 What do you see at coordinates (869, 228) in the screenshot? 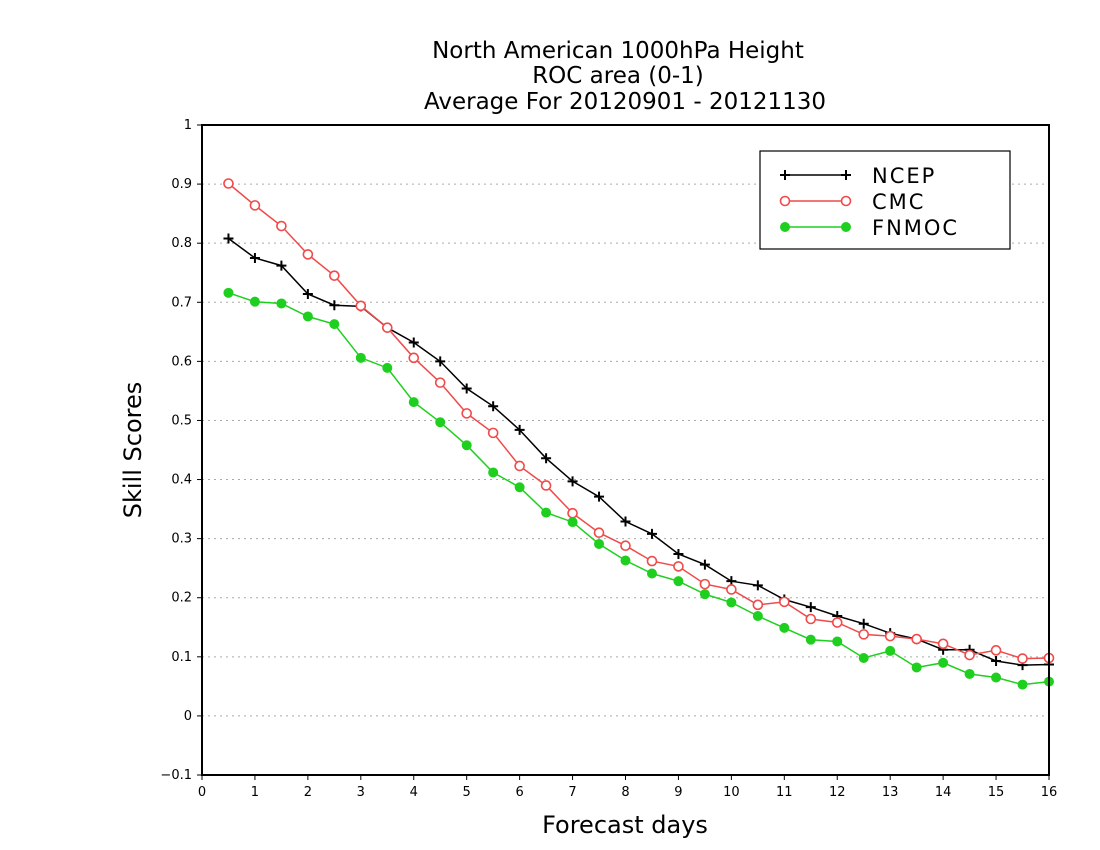
I see `legend-item-fnmoc: FNMOC` at bounding box center [869, 228].